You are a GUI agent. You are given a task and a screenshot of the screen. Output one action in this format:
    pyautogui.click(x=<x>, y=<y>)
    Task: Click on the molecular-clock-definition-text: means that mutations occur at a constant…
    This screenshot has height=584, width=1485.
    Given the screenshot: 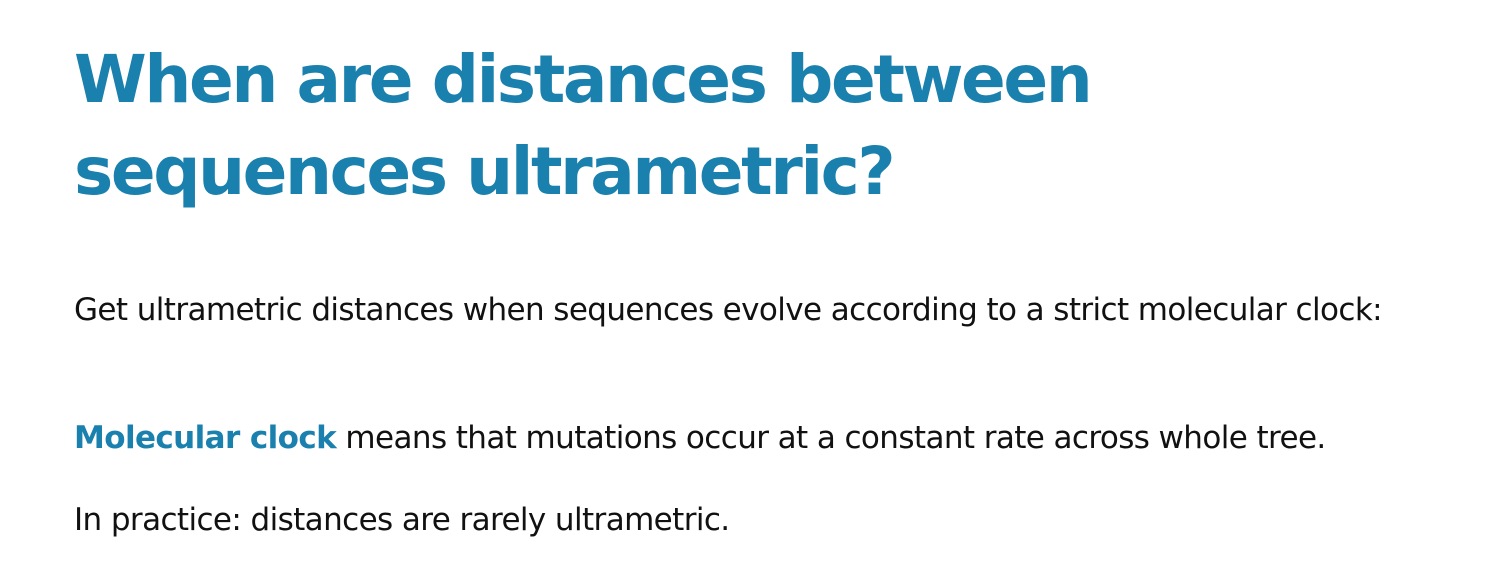 What is the action you would take?
    pyautogui.click(x=831, y=438)
    